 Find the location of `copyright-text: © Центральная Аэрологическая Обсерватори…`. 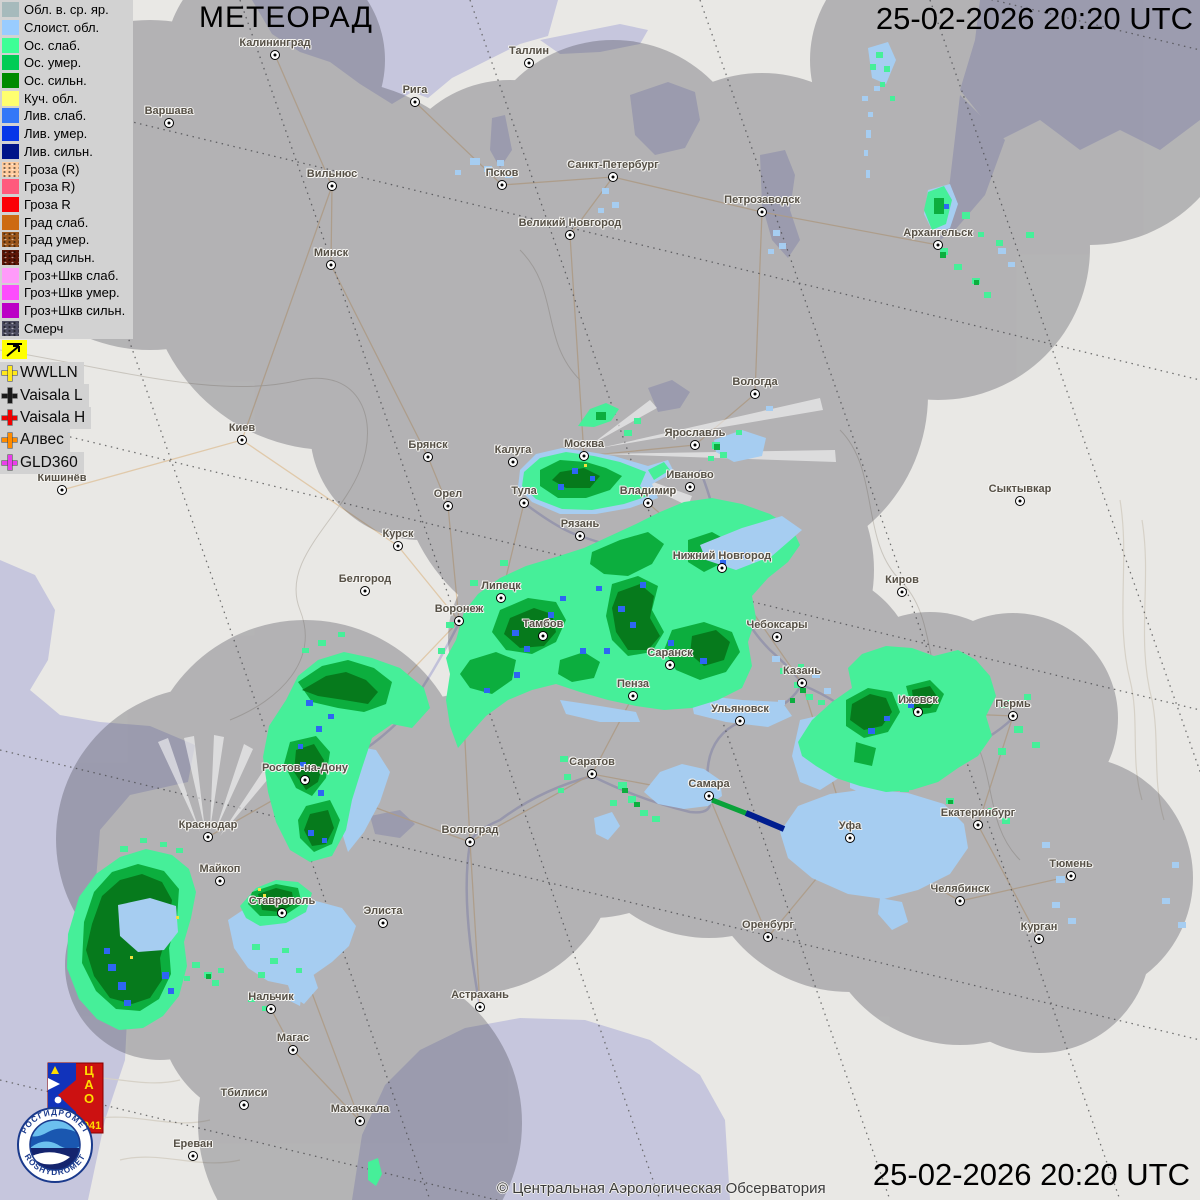

copyright-text: © Центральная Аэрологическая Обсерватори… is located at coordinates (661, 1188).